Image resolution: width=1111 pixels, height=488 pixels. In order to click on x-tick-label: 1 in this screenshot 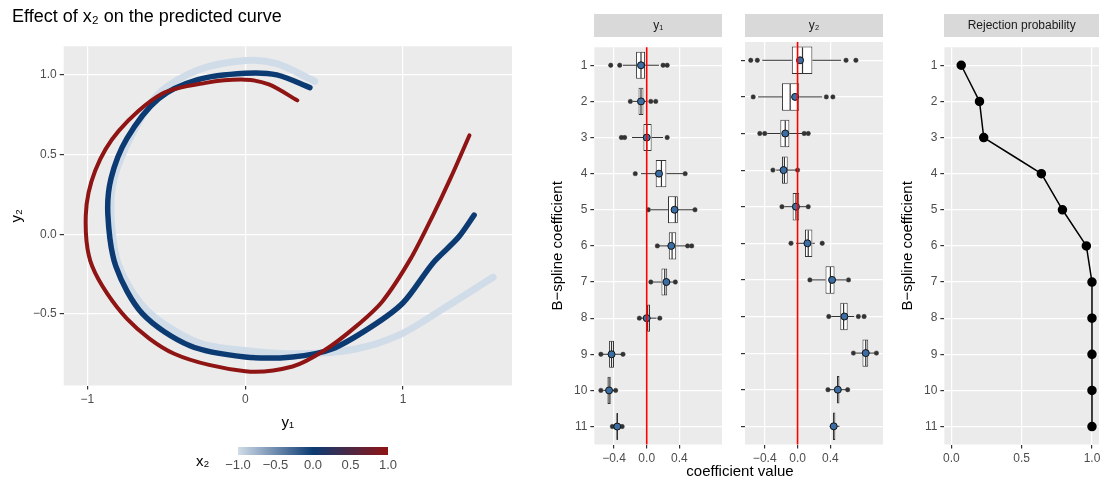, I will do `click(403, 399)`.